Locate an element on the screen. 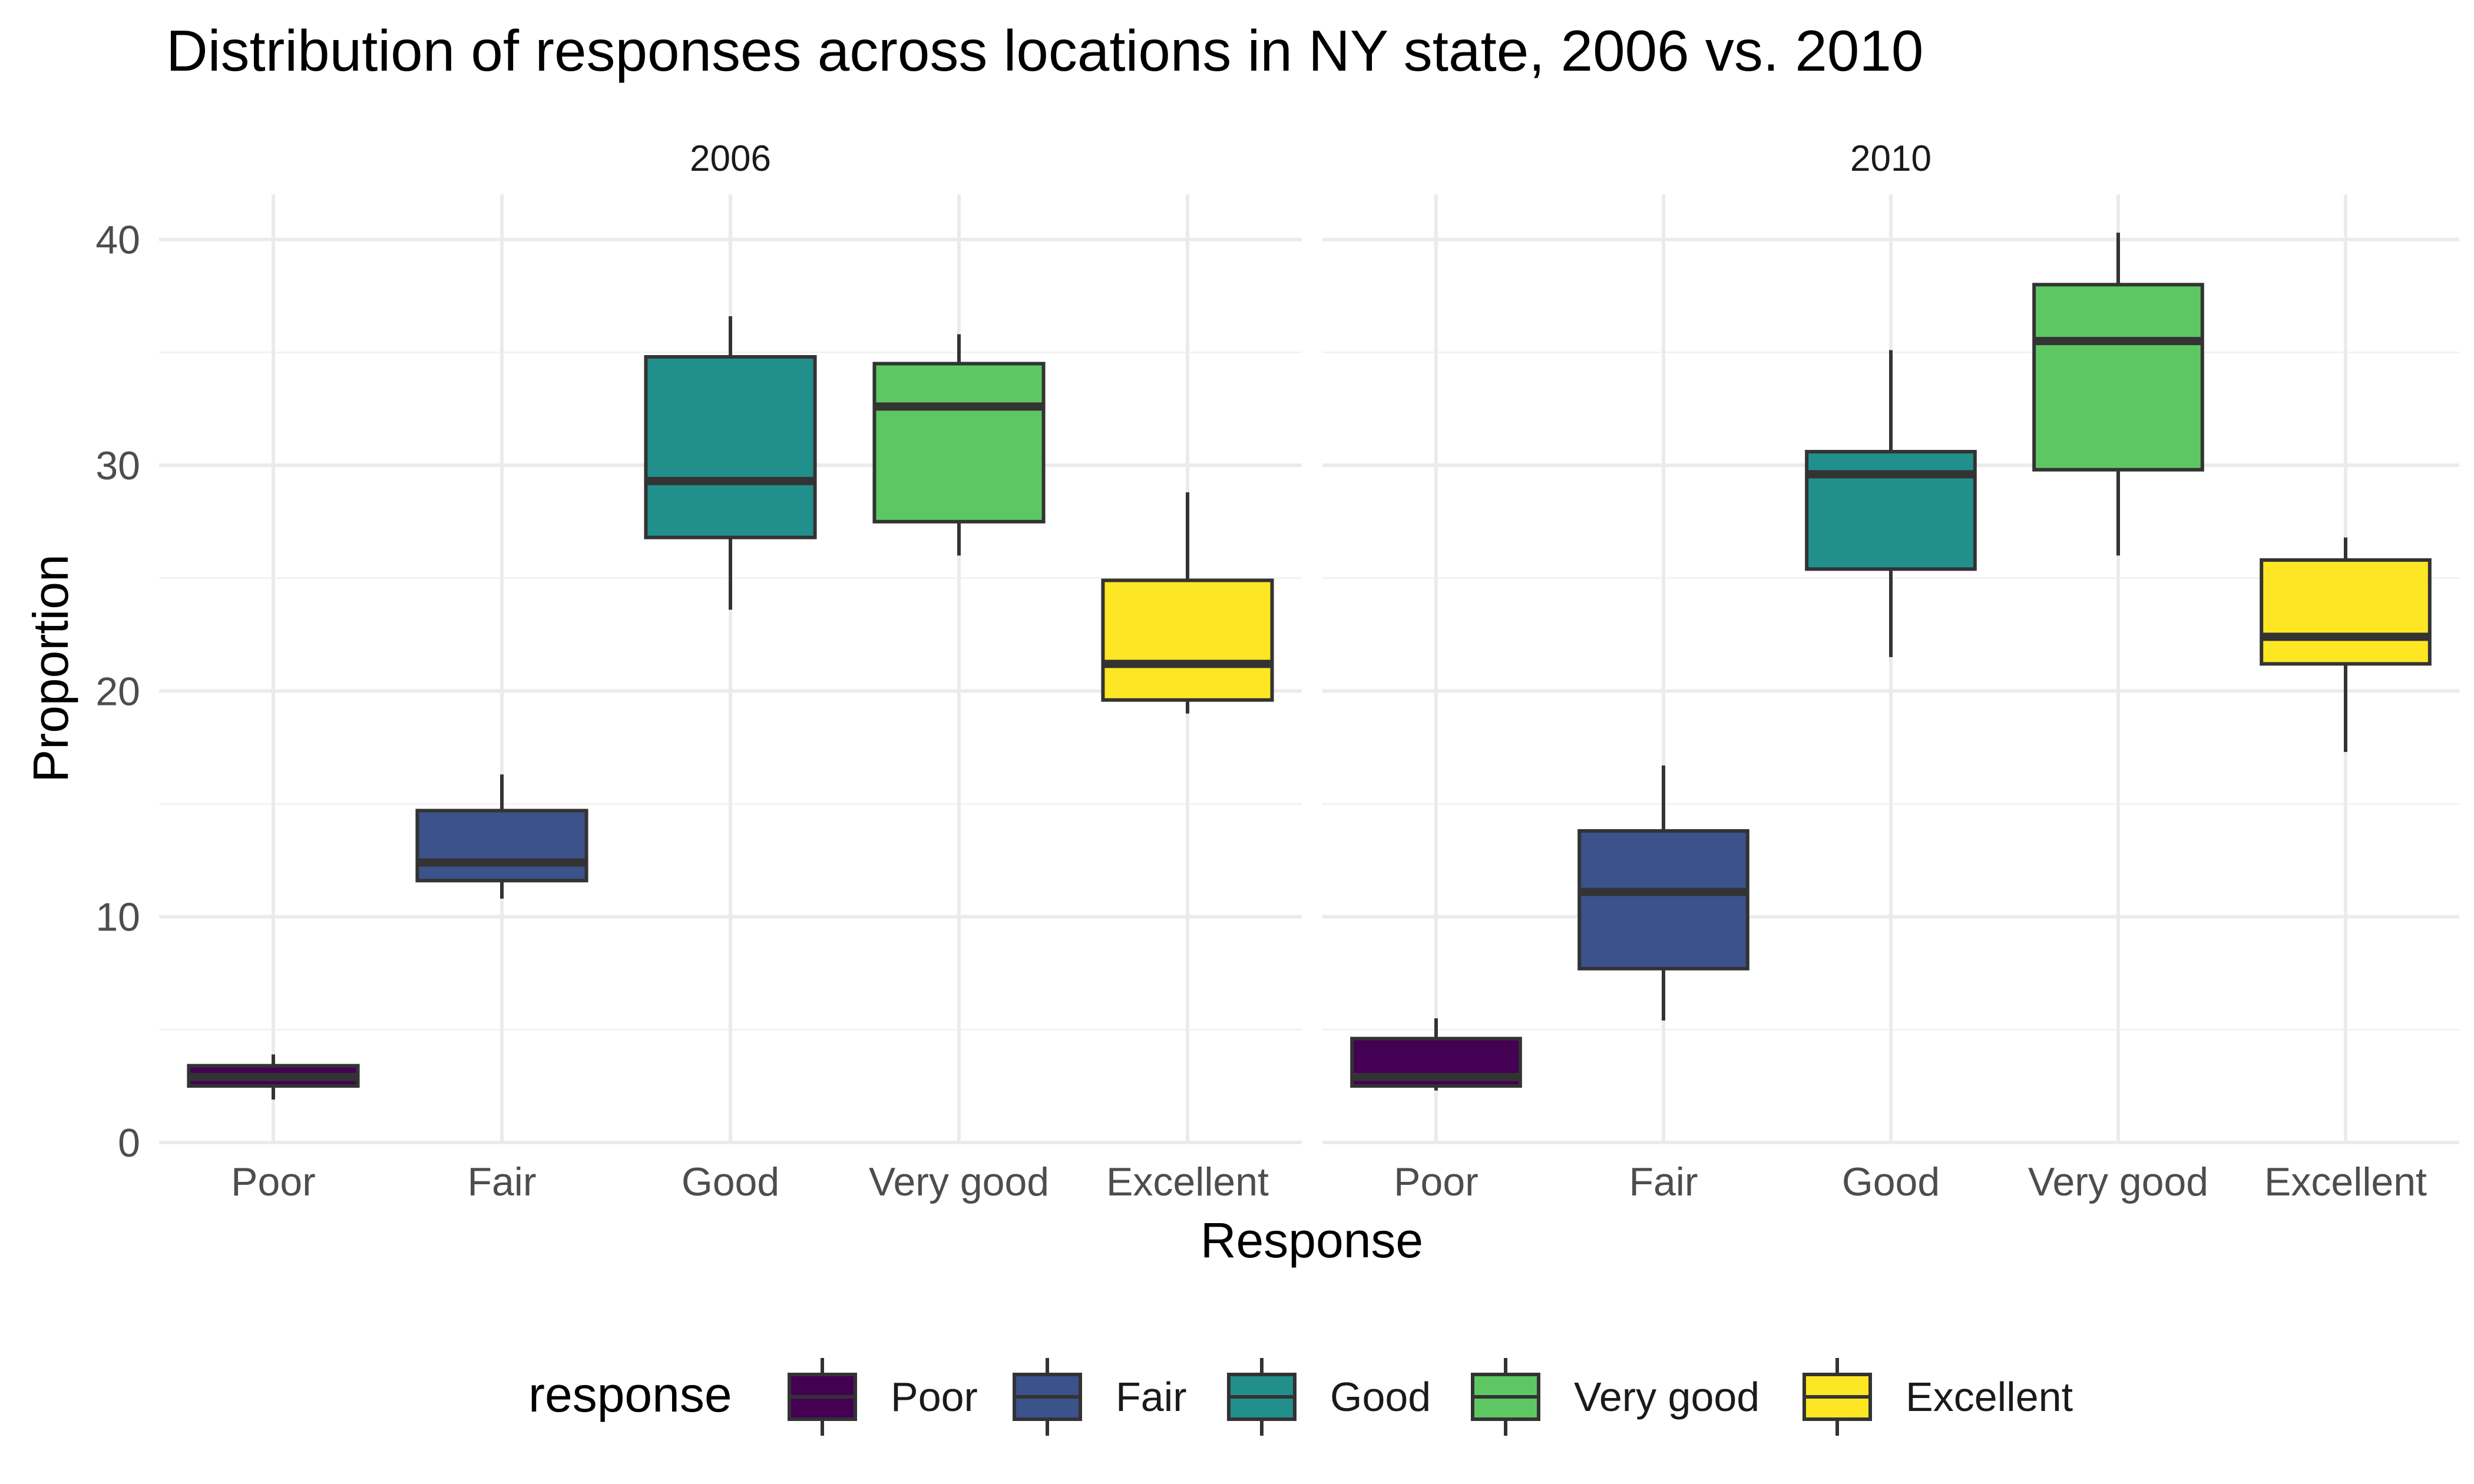  legend-label-fair: Fair is located at coordinates (1151, 1397).